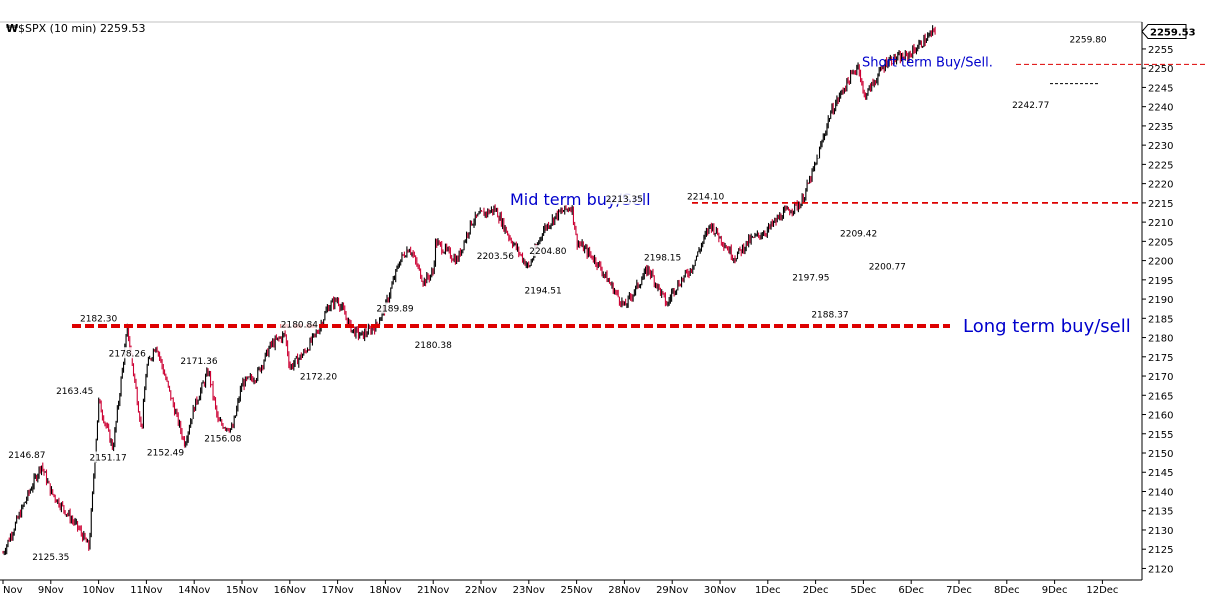 The width and height of the screenshot is (1207, 606). What do you see at coordinates (959, 590) in the screenshot?
I see `x-tick-label: 7Dec` at bounding box center [959, 590].